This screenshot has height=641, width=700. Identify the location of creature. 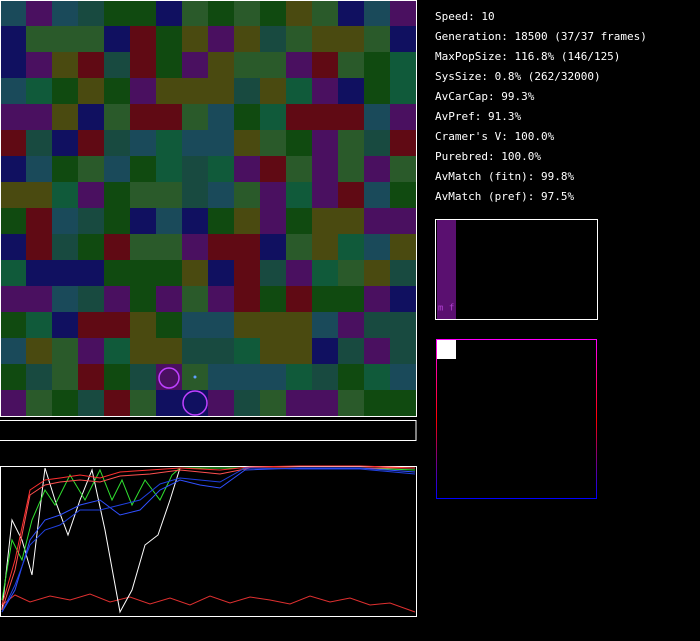
(169, 378).